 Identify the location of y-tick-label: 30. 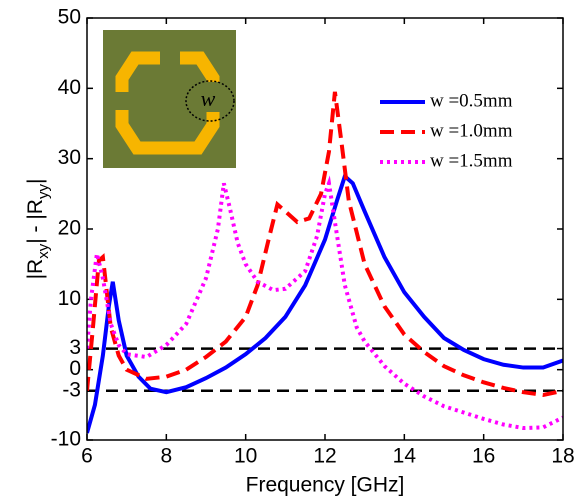
(69, 157).